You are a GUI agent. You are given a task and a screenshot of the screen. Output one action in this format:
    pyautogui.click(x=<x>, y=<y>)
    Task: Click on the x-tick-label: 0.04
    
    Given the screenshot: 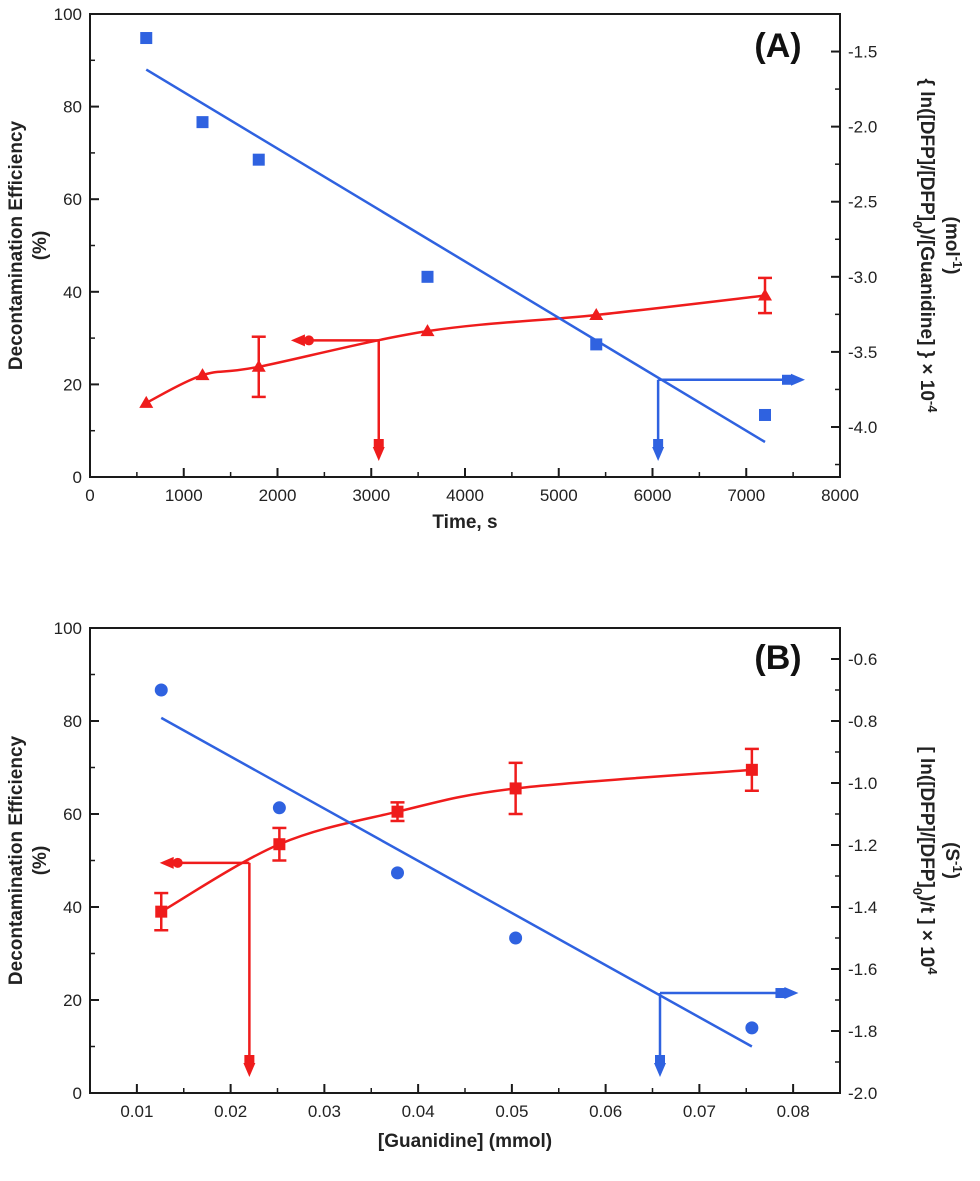 What is the action you would take?
    pyautogui.click(x=418, y=1111)
    